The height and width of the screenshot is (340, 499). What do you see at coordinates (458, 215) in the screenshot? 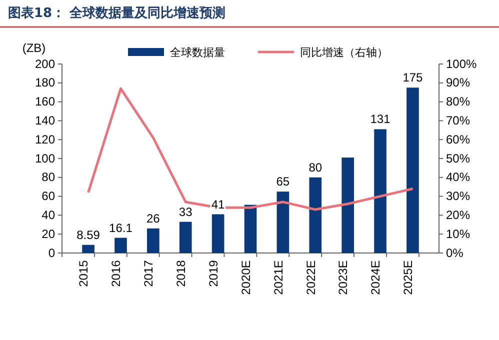
I see `y2-tick-label: 20%` at bounding box center [458, 215].